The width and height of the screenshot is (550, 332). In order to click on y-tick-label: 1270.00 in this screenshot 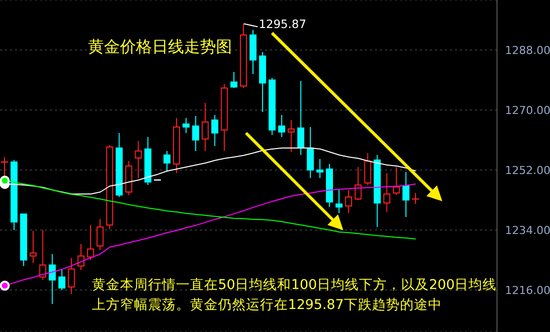, I will do `click(527, 110)`.